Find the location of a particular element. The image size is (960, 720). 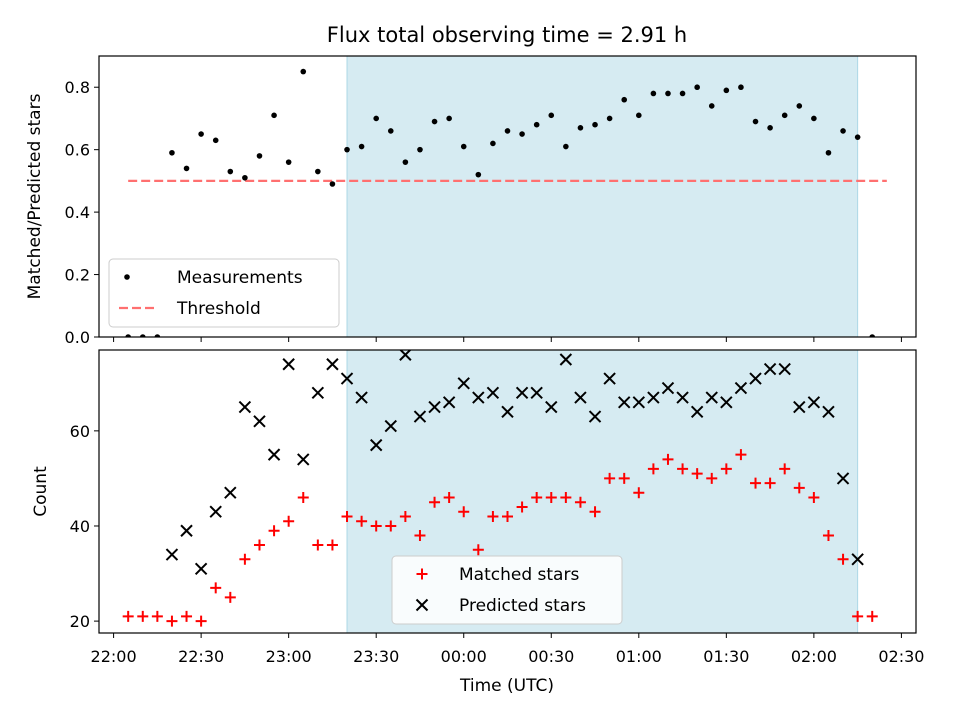

x-tick-label: 00:30 is located at coordinates (551, 656).